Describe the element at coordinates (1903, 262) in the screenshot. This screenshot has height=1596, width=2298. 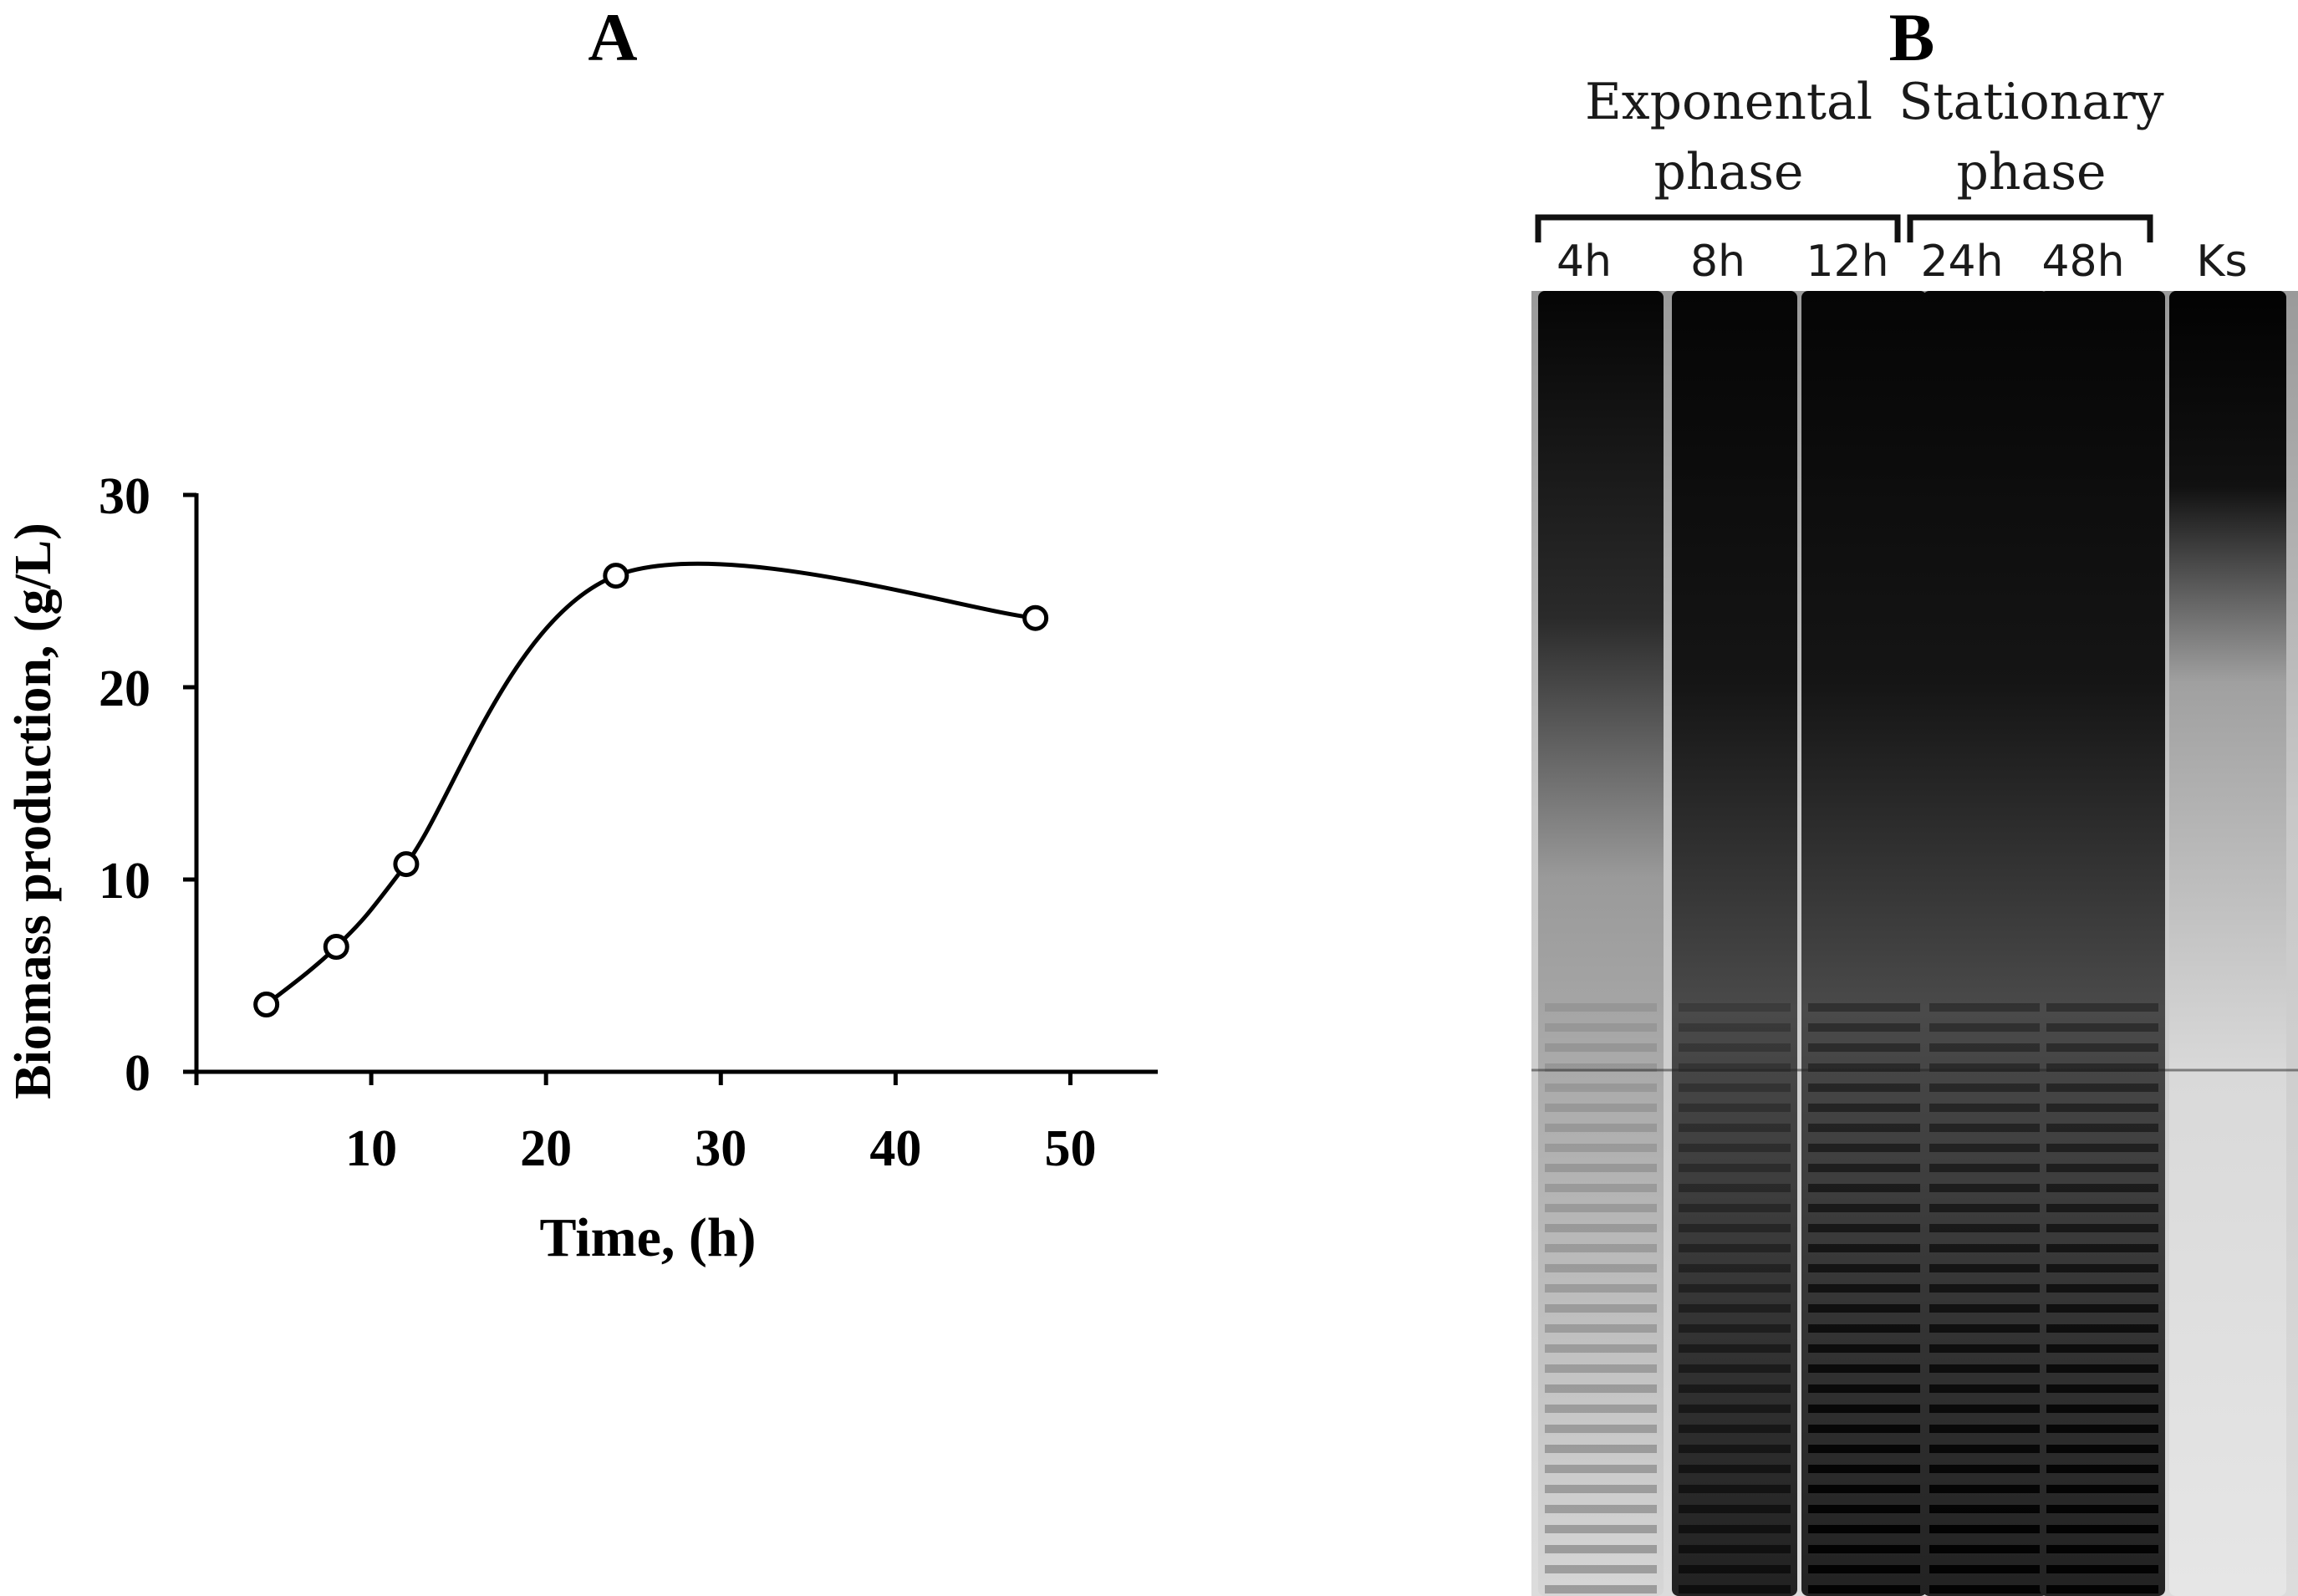
I see `lane-labels: 4h 8h 12h 24h 48h Ks` at that location.